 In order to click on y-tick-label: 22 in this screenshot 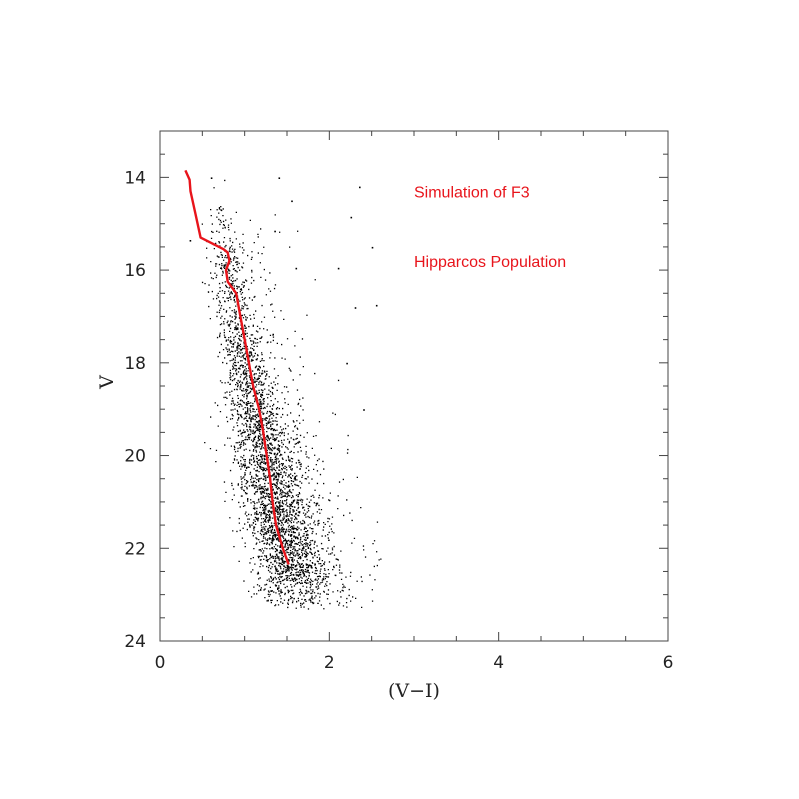, I will do `click(135, 549)`.